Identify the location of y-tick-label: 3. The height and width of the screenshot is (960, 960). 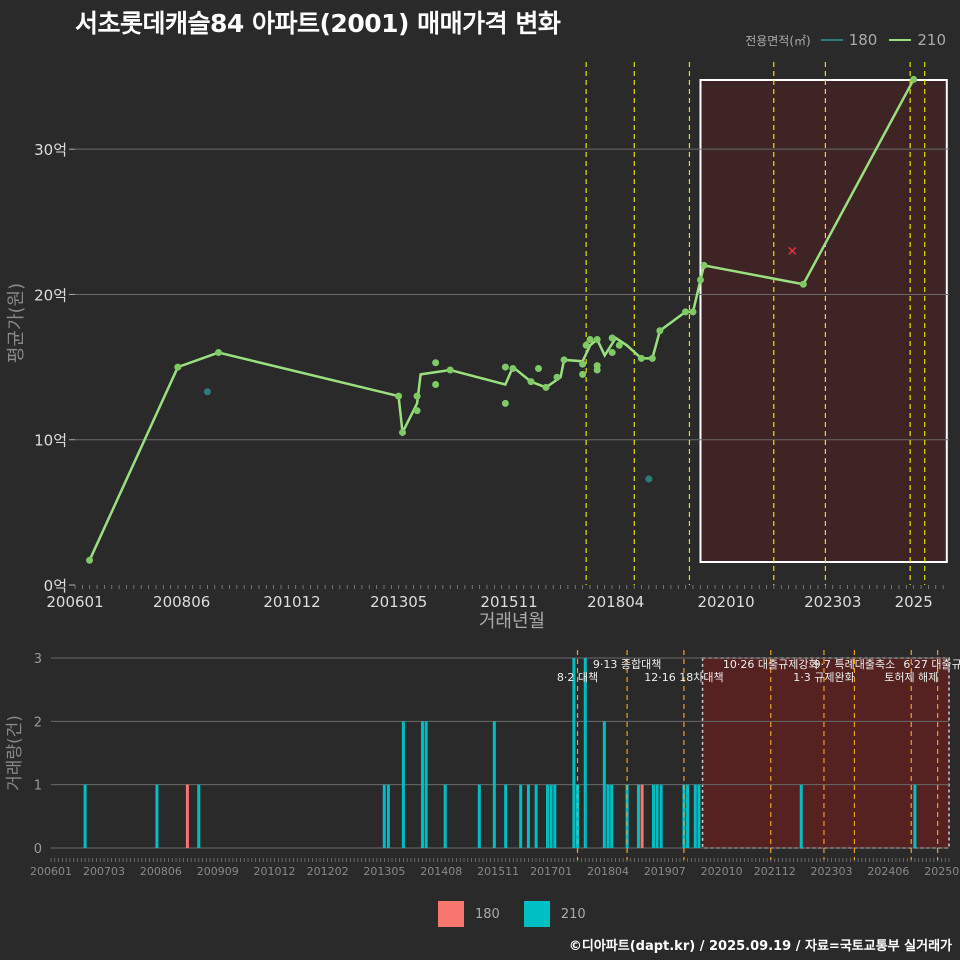
(38, 659).